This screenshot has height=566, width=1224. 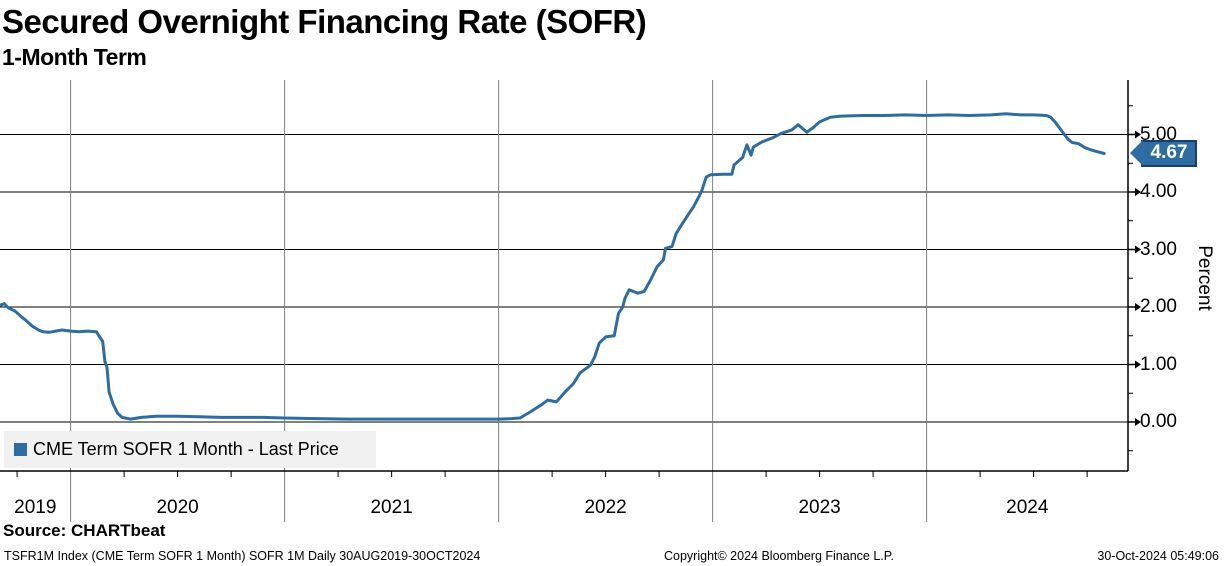 What do you see at coordinates (20, 449) in the screenshot?
I see `legend-swatch-icon` at bounding box center [20, 449].